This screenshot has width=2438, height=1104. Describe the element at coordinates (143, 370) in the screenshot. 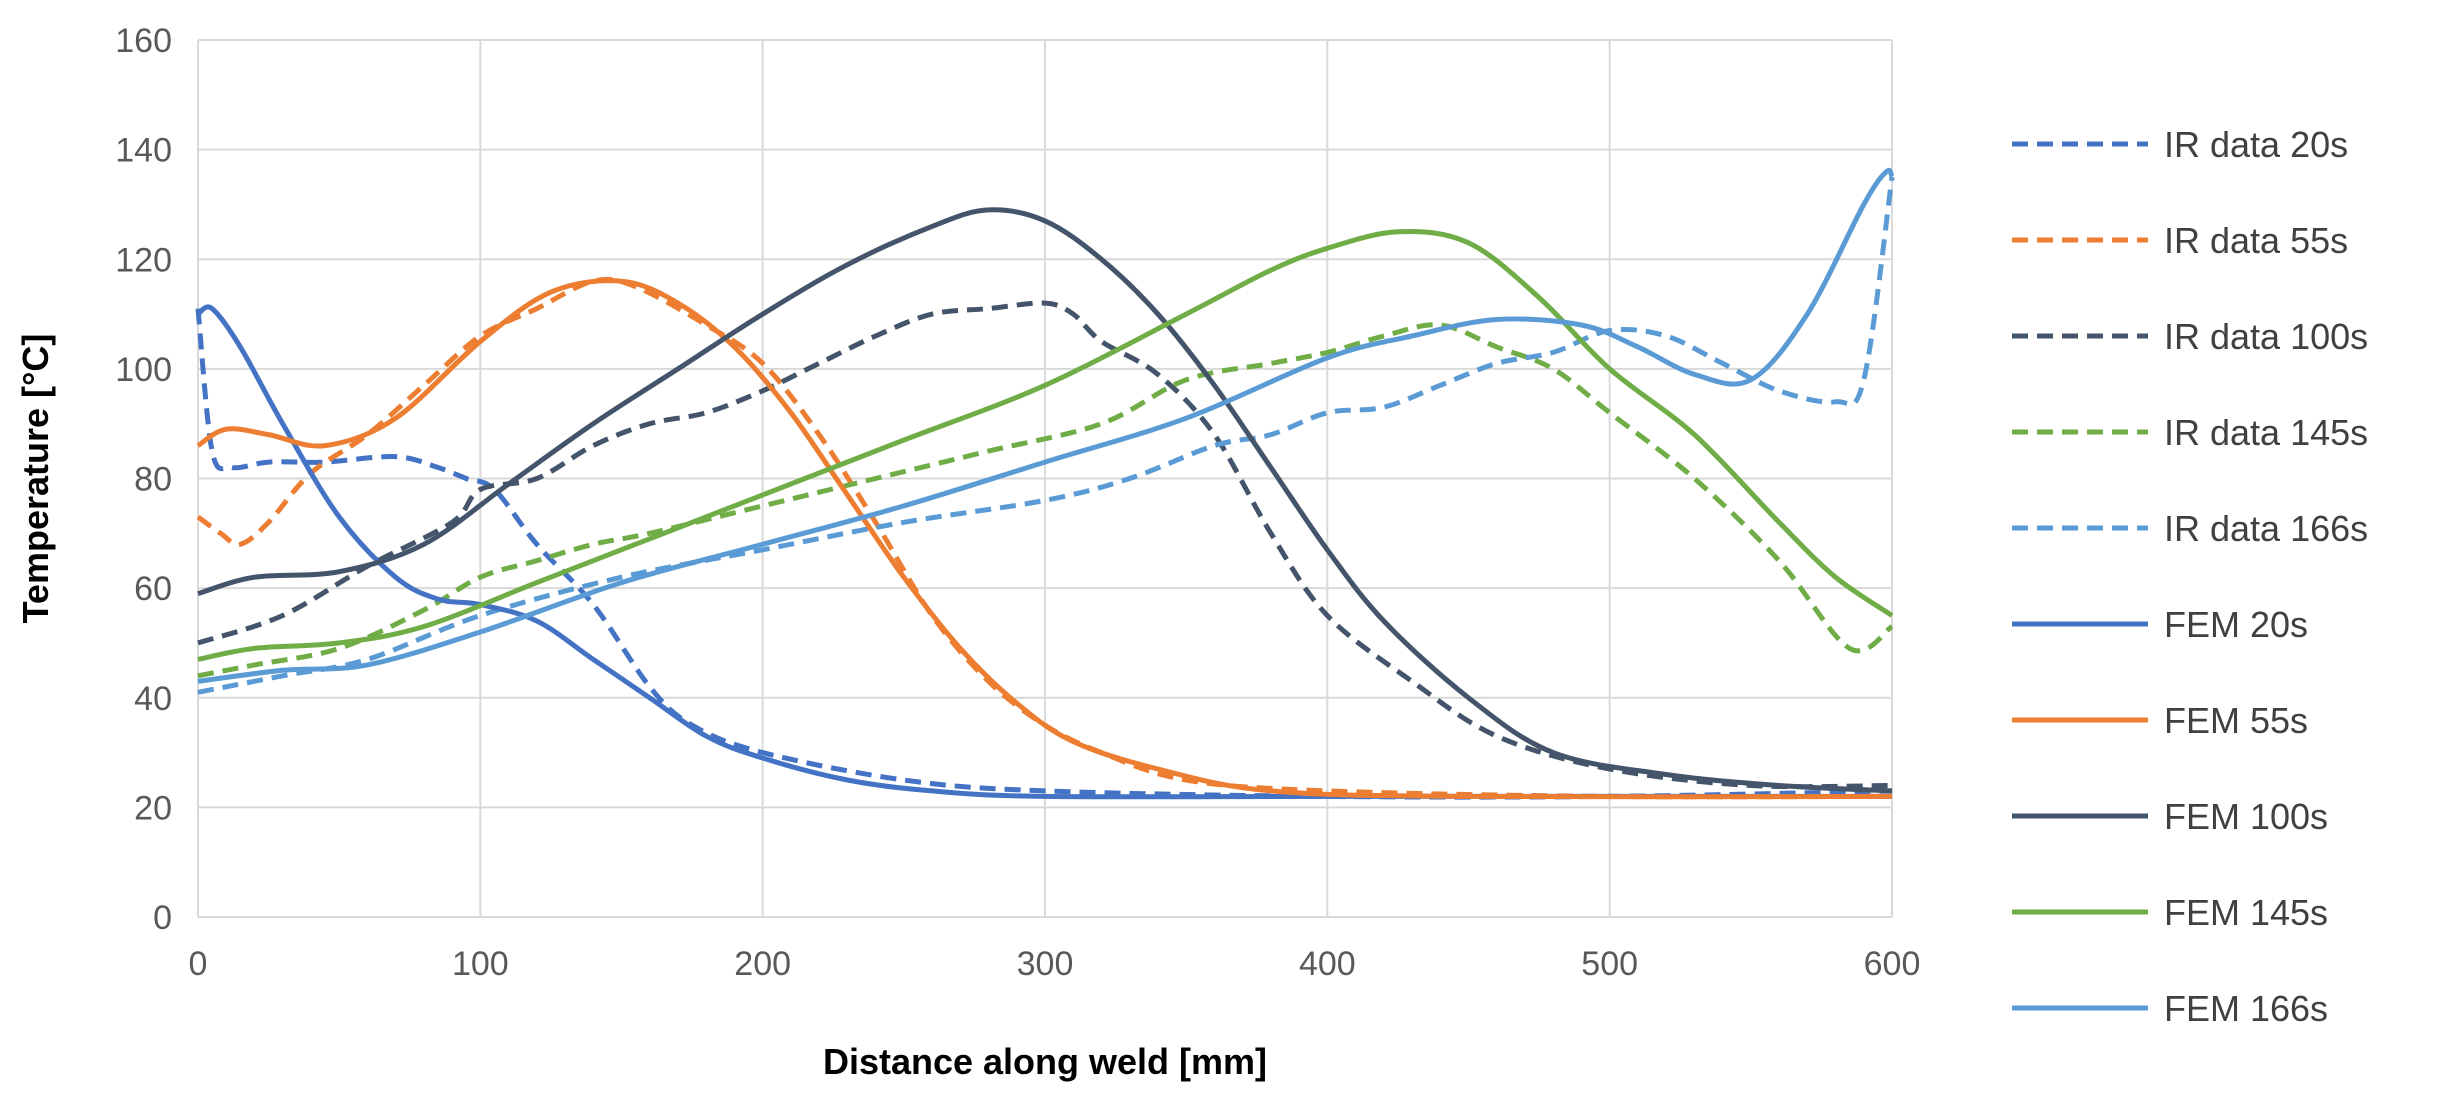

I see `y-tick-label: 100` at that location.